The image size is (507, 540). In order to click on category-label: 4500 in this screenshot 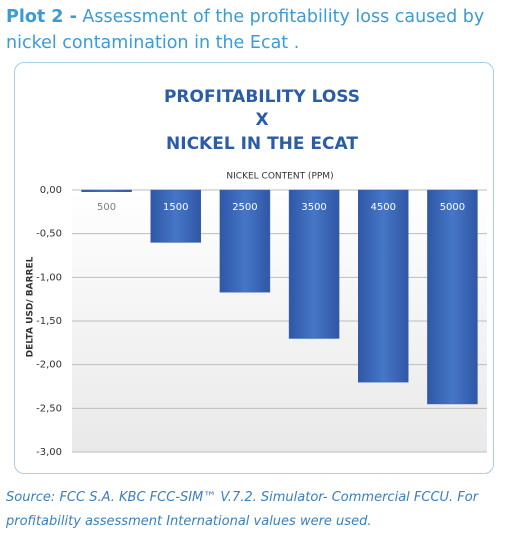, I will do `click(383, 207)`.